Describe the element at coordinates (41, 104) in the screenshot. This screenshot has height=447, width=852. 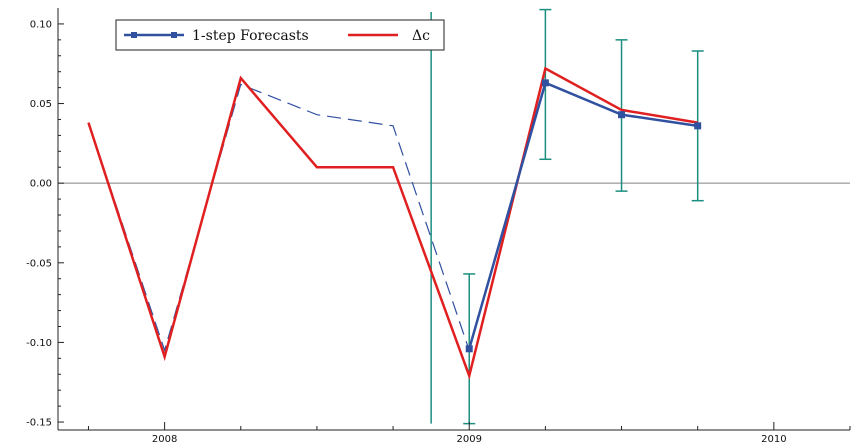
I see `y-tick-label-1: 0.05` at that location.